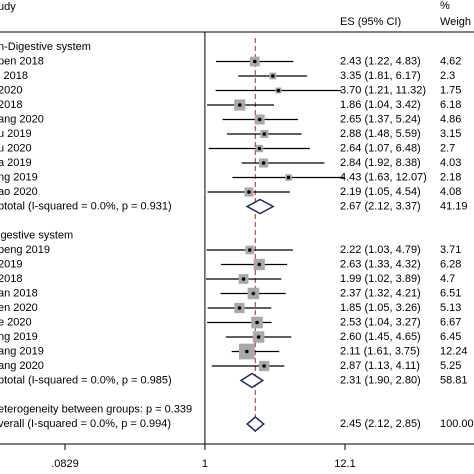 This screenshot has height=474, width=474. What do you see at coordinates (36, 235) in the screenshot?
I see `group-label: igestive system` at bounding box center [36, 235].